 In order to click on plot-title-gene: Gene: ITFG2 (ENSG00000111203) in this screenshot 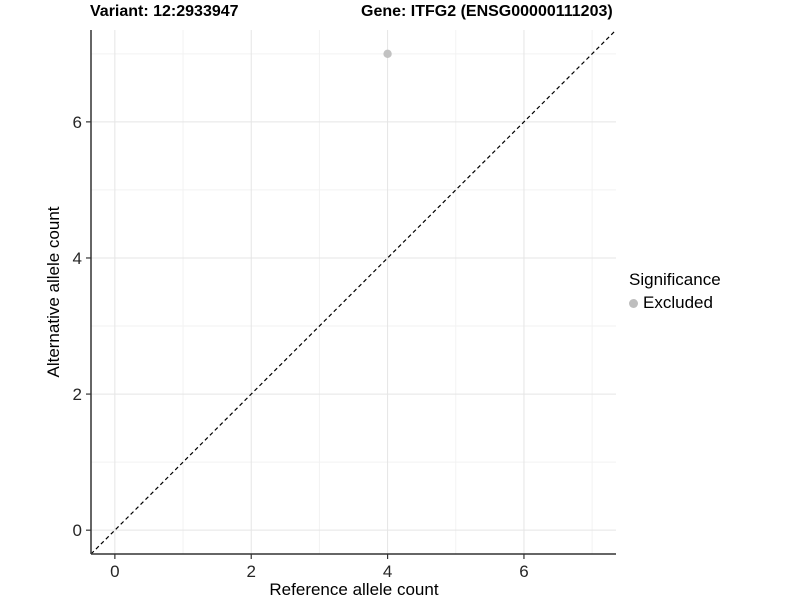, I will do `click(487, 11)`.